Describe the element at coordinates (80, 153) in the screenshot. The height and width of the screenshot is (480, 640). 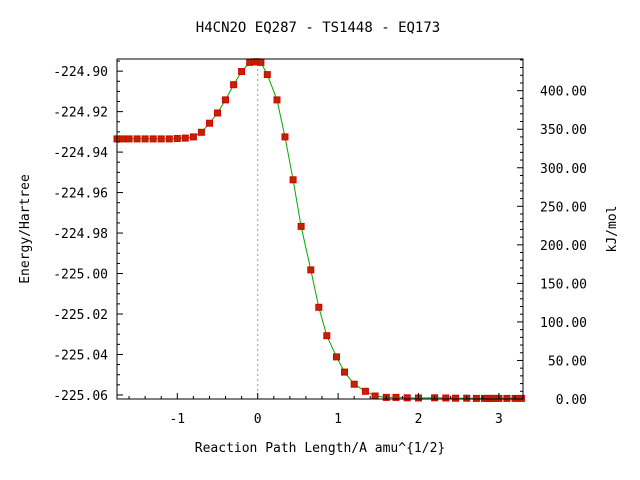
I see `y-tick-label: -224.94` at that location.